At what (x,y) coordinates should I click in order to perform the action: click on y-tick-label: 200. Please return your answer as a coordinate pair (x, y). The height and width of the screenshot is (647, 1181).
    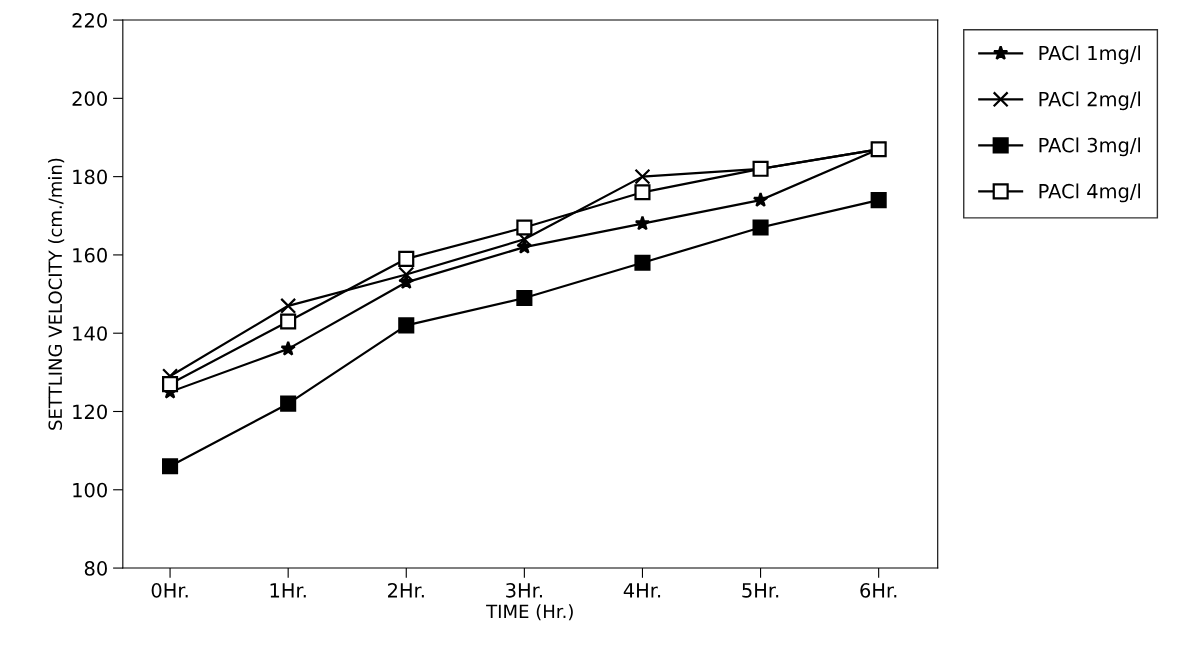
    Looking at the image, I should click on (89, 99).